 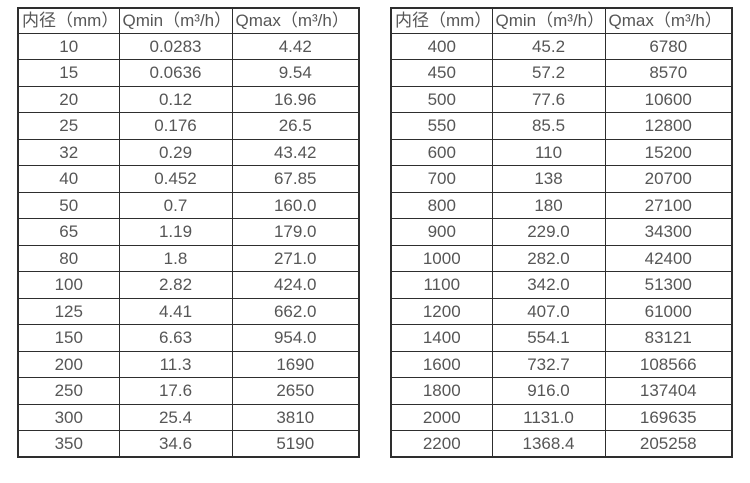 I want to click on table-row: 550 85.5 12800, so click(x=561, y=126).